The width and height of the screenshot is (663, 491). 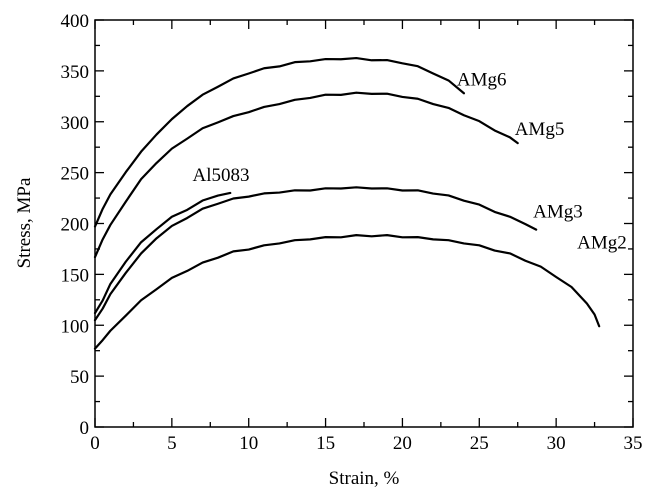 What do you see at coordinates (482, 79) in the screenshot?
I see `series-label-amg6: AMg6` at bounding box center [482, 79].